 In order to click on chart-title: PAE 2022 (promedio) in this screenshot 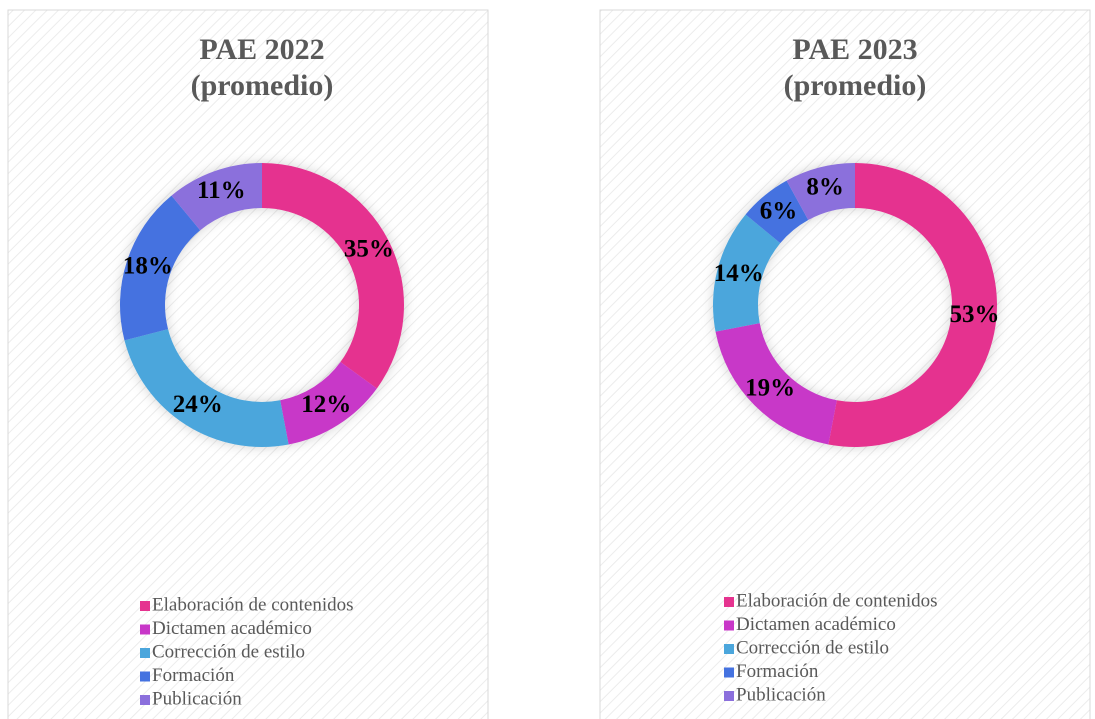, I will do `click(262, 67)`.